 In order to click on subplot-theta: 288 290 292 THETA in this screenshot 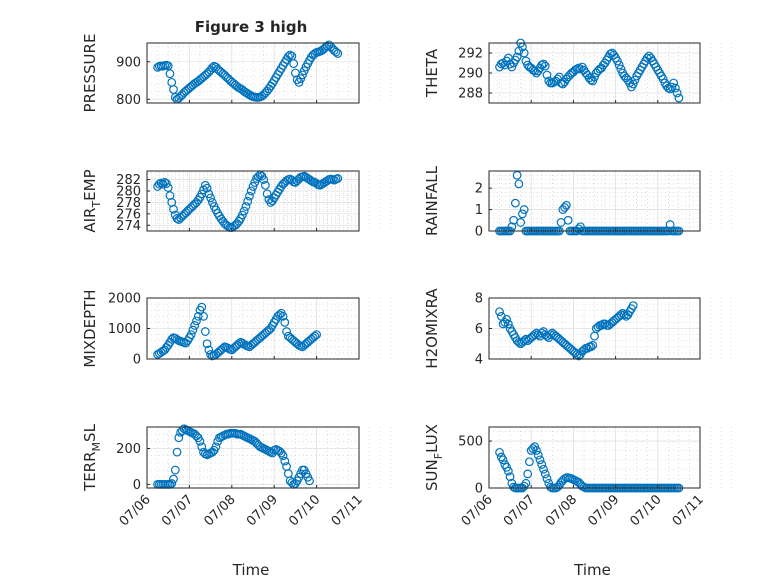, I will do `click(577, 71)`.